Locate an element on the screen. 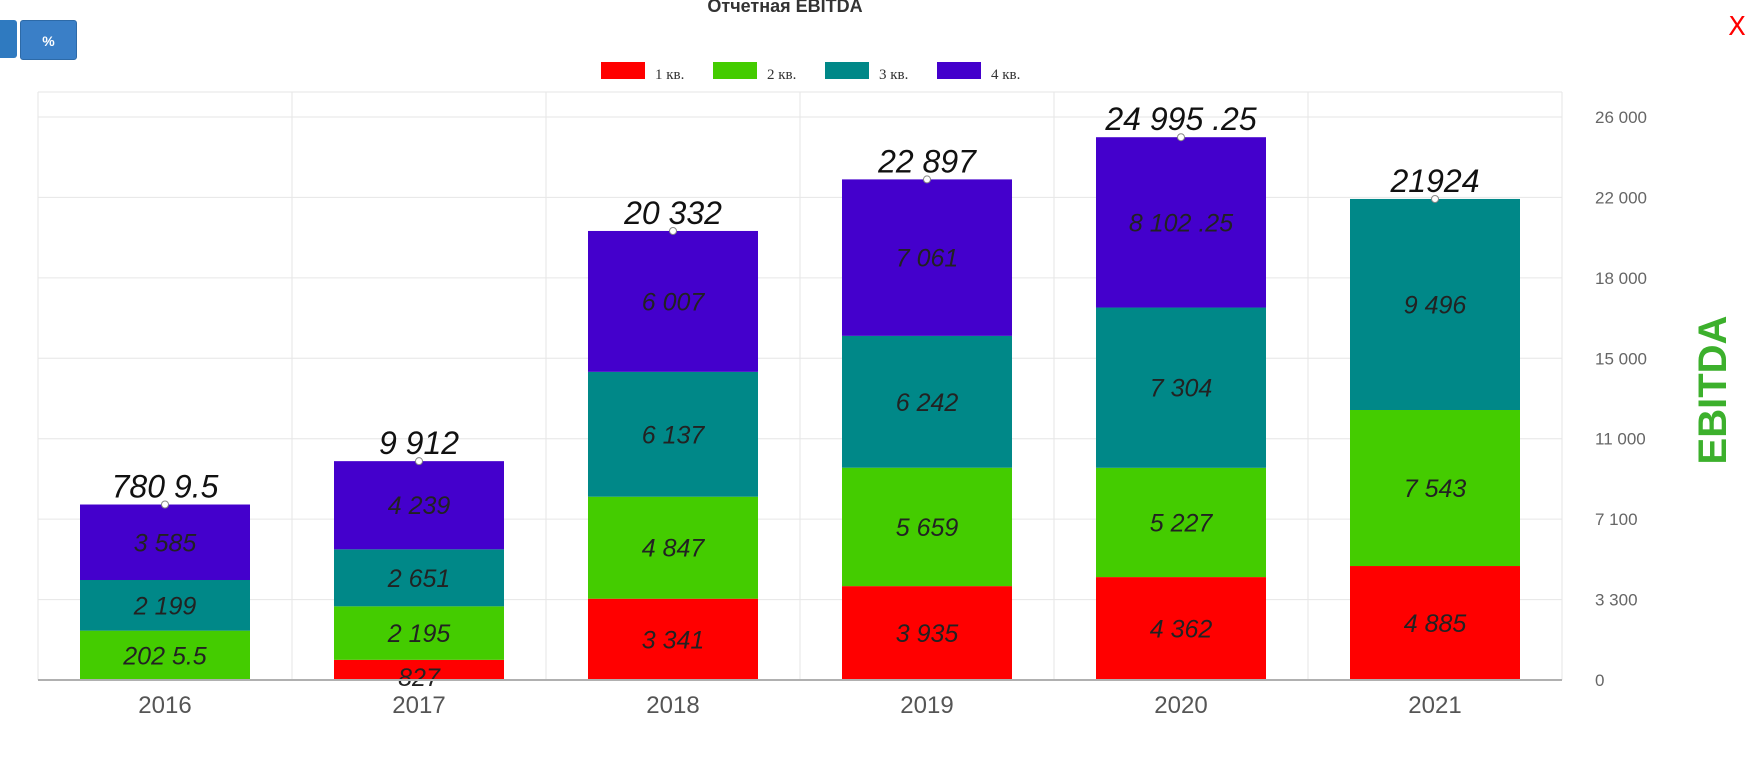 The height and width of the screenshot is (761, 1750). segment-value-label: 4 362 is located at coordinates (1181, 630).